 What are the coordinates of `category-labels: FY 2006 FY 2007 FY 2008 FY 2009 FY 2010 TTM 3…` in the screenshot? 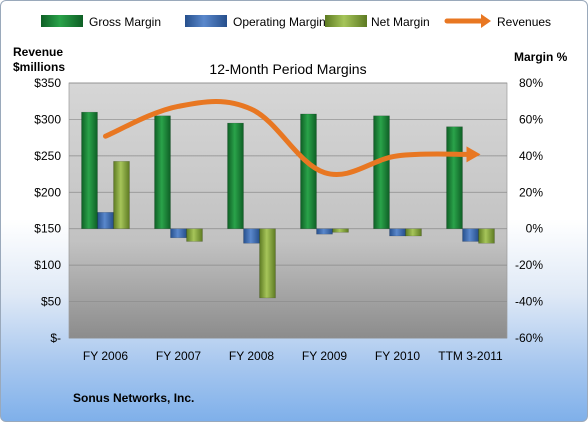 It's located at (293, 356).